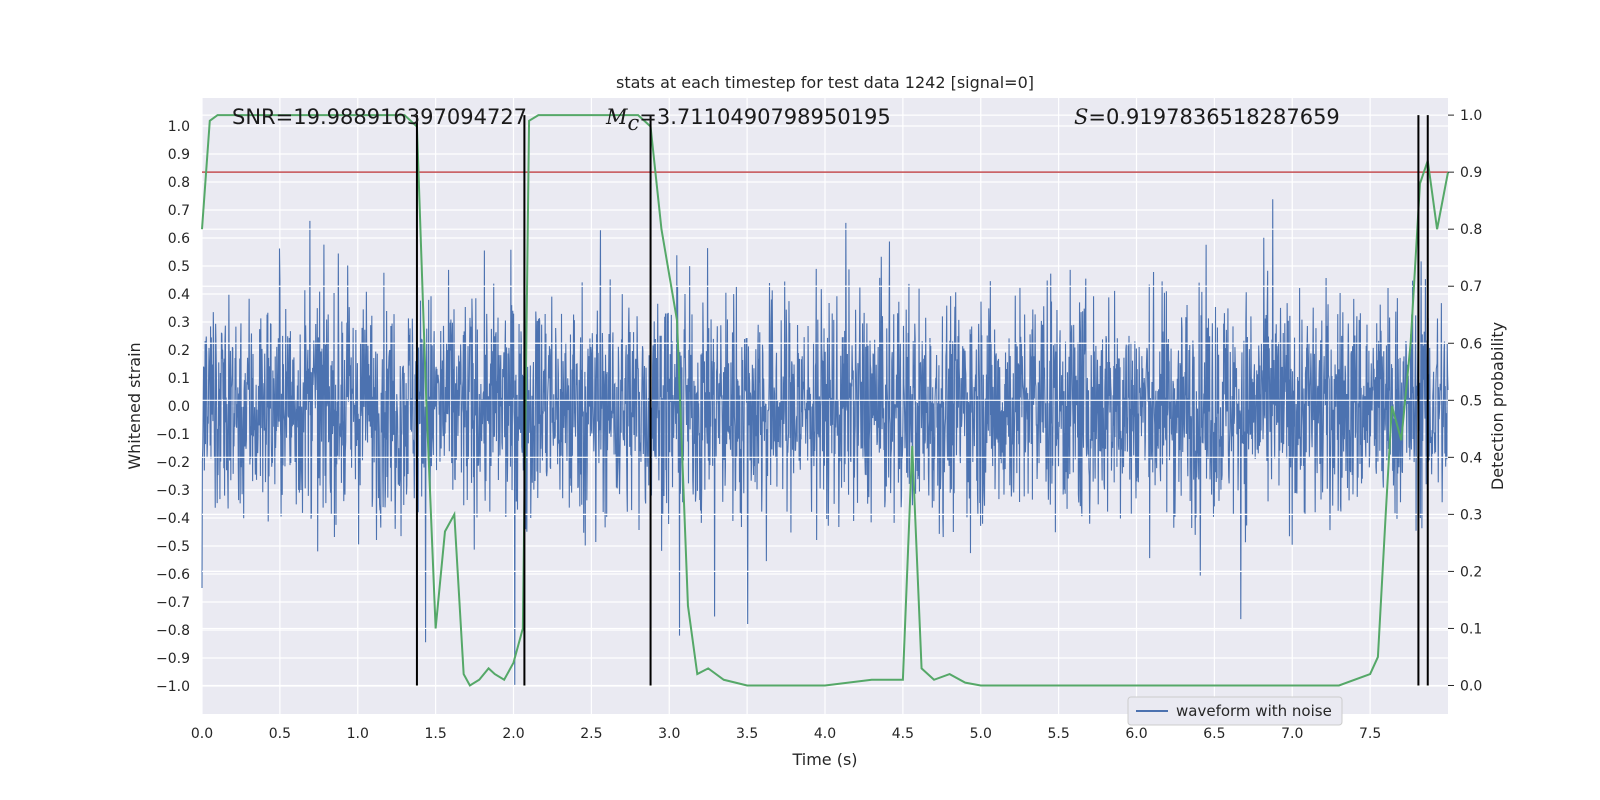  Describe the element at coordinates (173, 519) in the screenshot. I see `y-tick-label: −0.4` at that location.